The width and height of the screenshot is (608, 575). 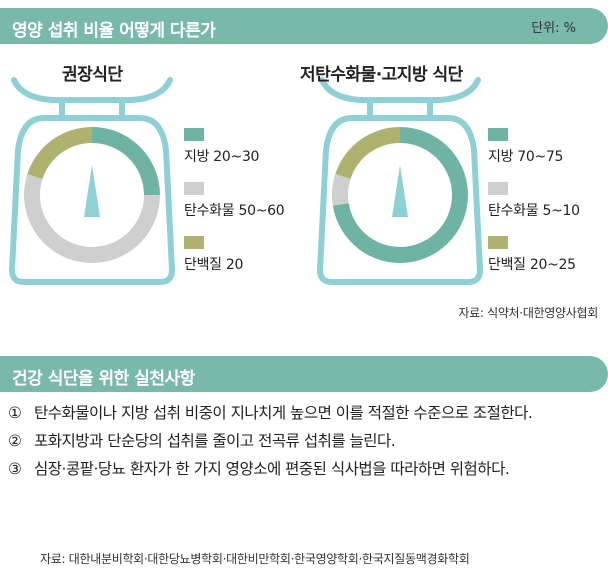 I want to click on tip-item-2: ② 포화지방과 단순당의 섭취를 줄이고 전곡류 섭취를 늘린다., so click(x=202, y=441).